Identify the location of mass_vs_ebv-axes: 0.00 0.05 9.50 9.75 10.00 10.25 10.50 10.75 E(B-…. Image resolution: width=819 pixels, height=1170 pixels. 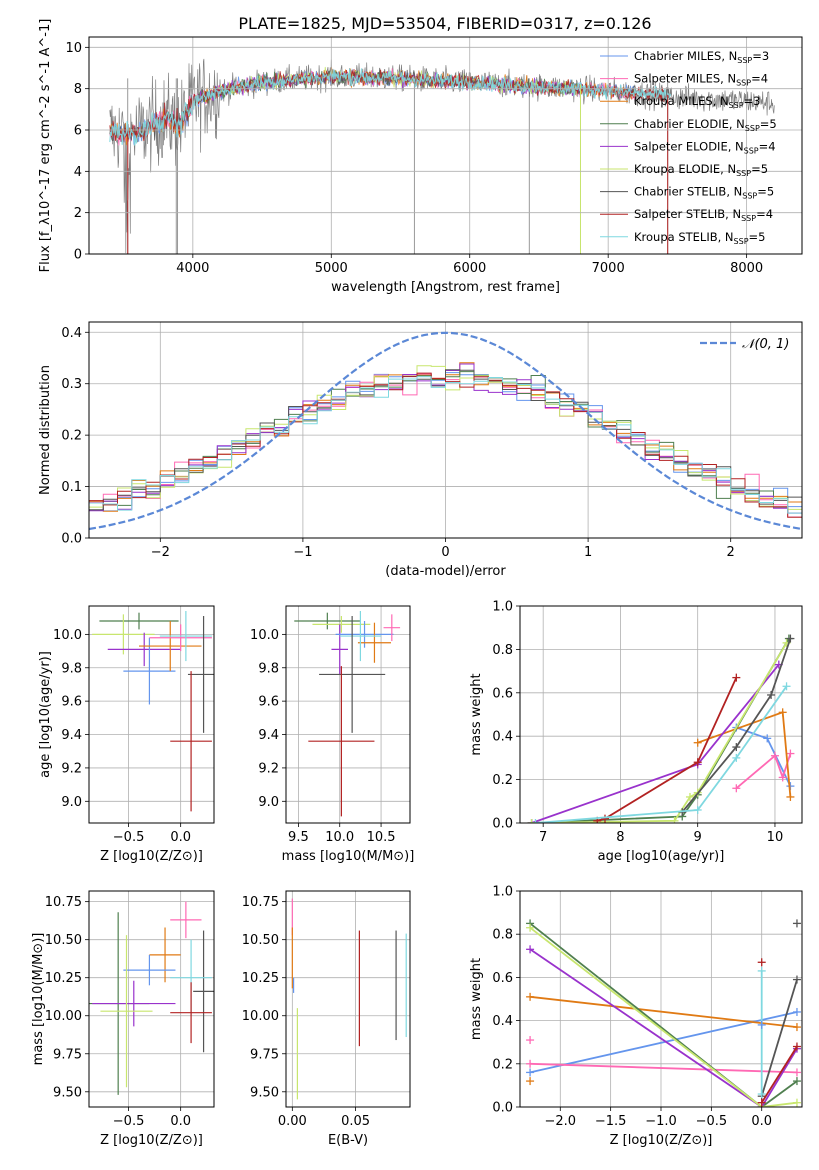
(326, 1019).